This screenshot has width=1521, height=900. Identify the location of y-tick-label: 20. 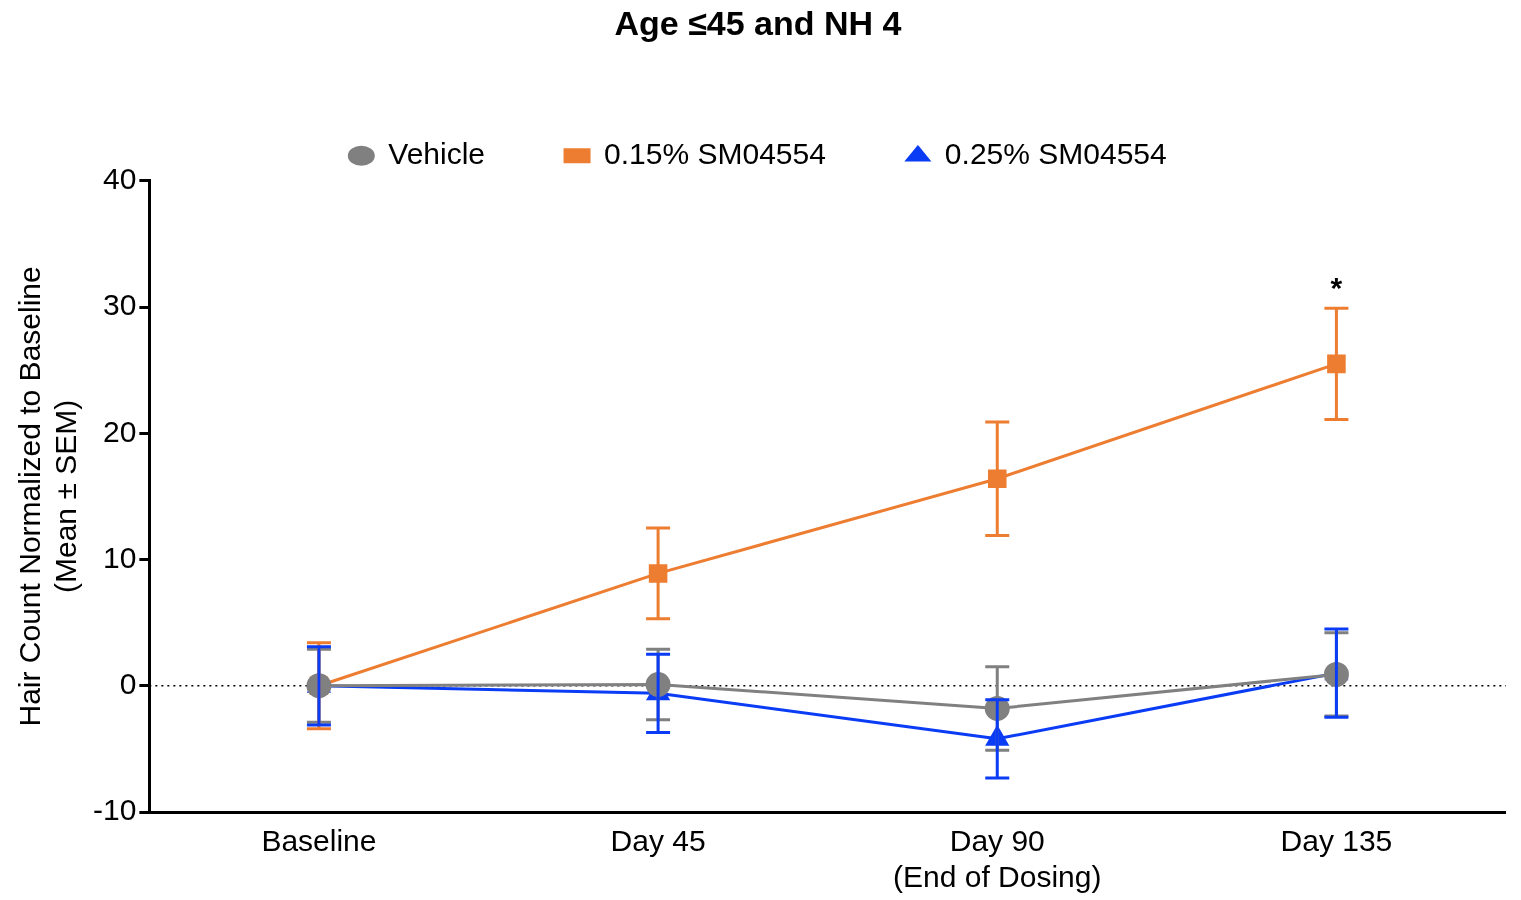
(119, 431).